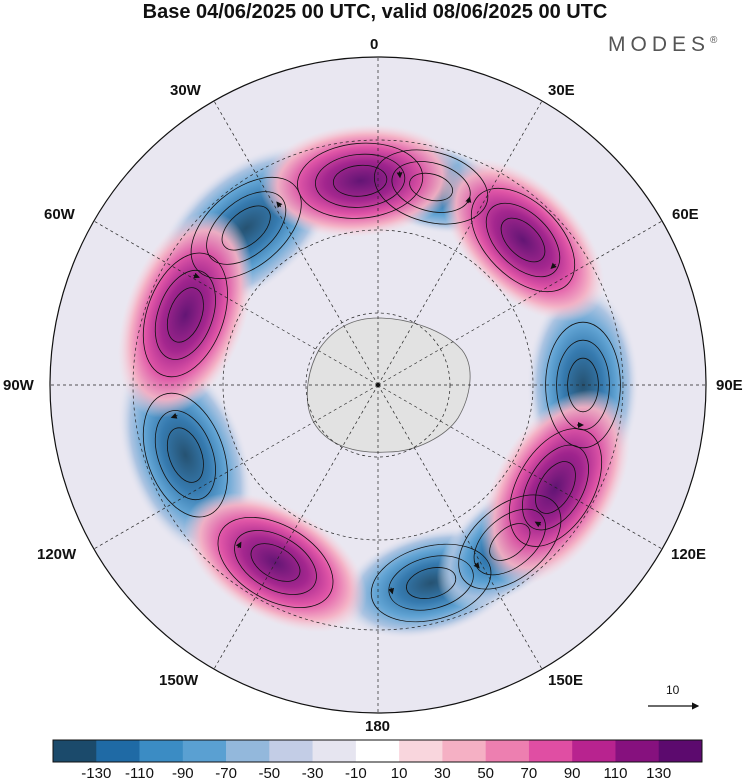  I want to click on colorbar-tick-label: -130, so click(96, 773).